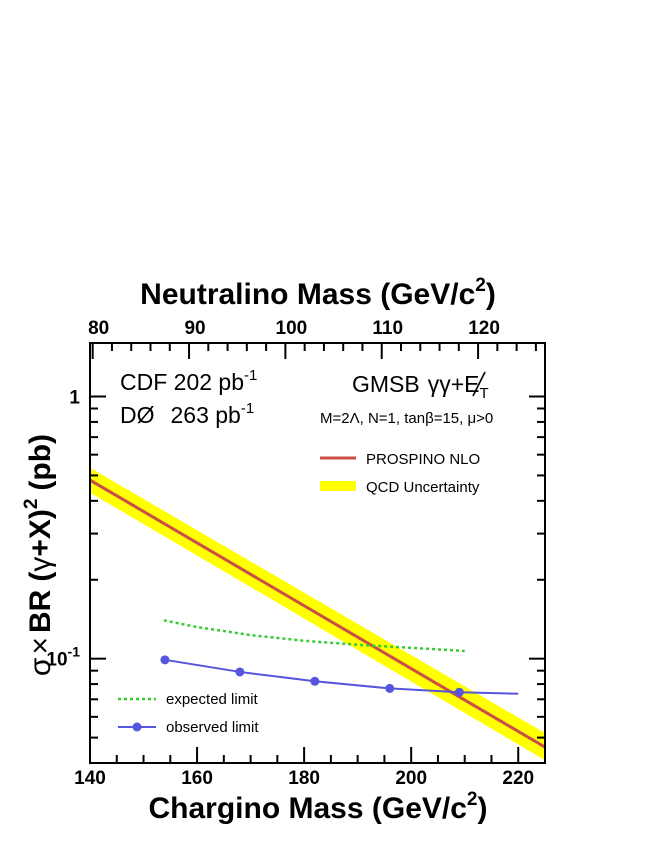  Describe the element at coordinates (63, 657) in the screenshot. I see `y-tick-label: 10-1` at that location.